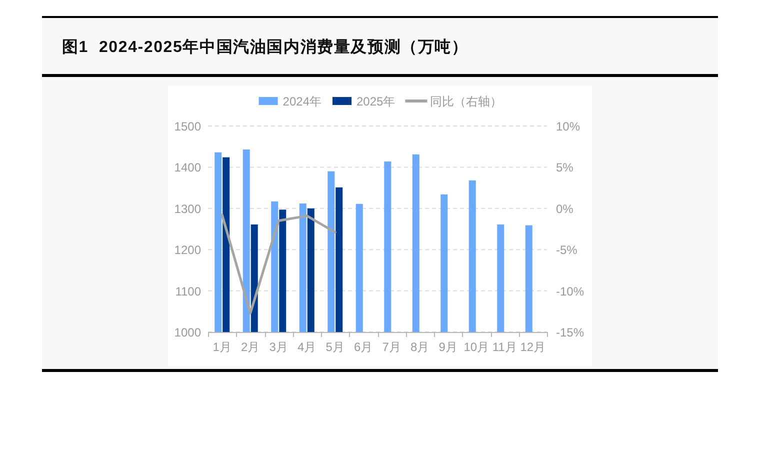 The image size is (760, 450). What do you see at coordinates (188, 291) in the screenshot?
I see `y-tick-label: 1100` at bounding box center [188, 291].